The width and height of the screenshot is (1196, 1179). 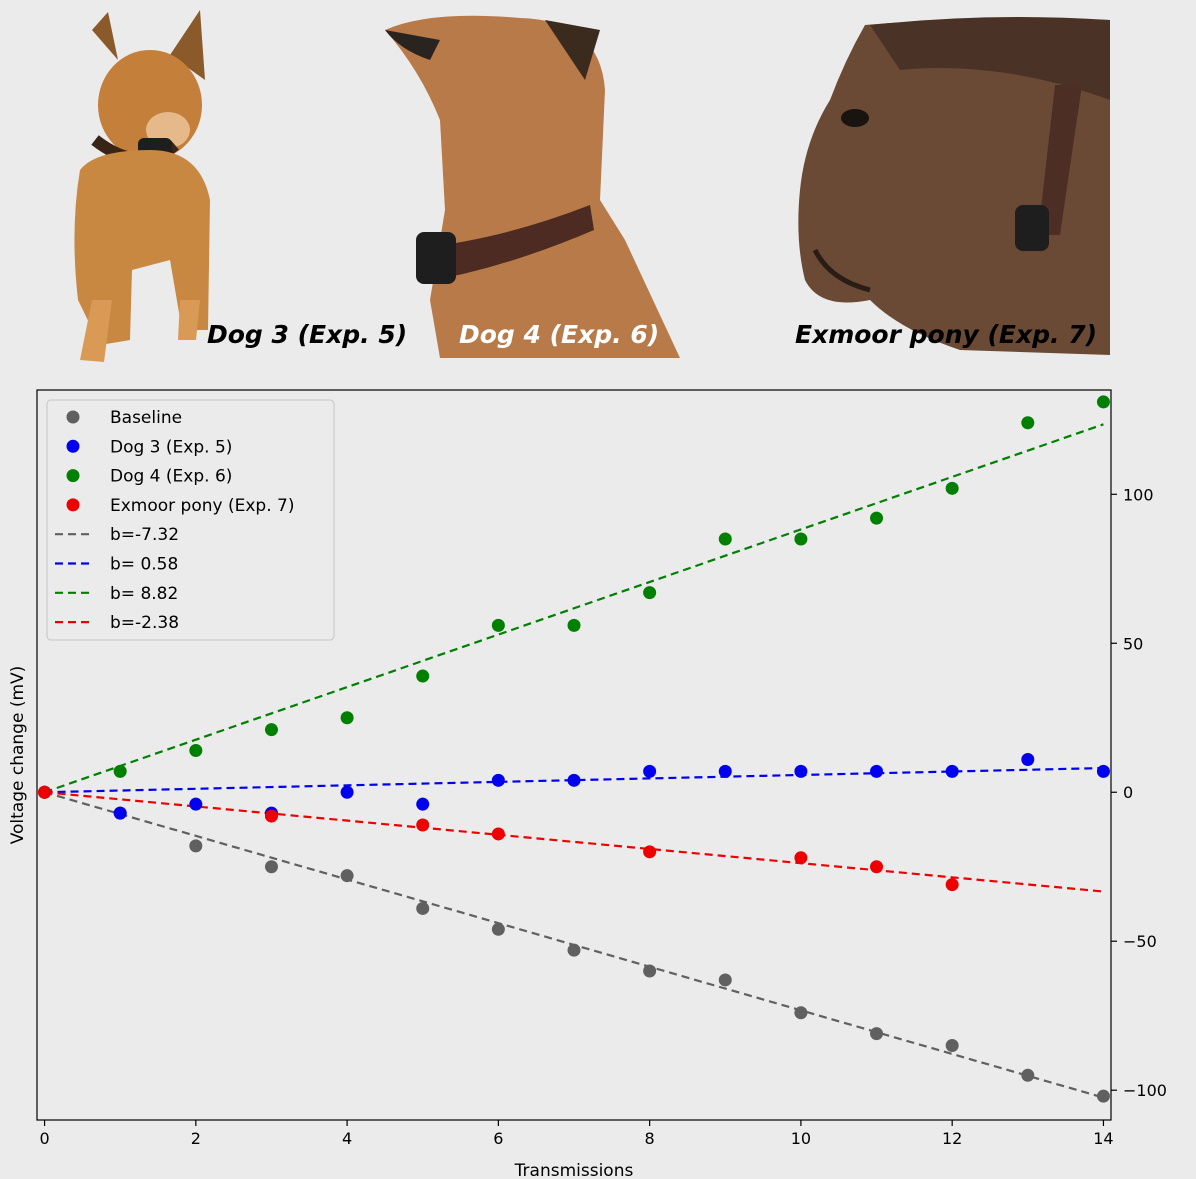 What do you see at coordinates (202, 506) in the screenshot?
I see `legend-label-3: Exmoor pony (Exp. 7)` at bounding box center [202, 506].